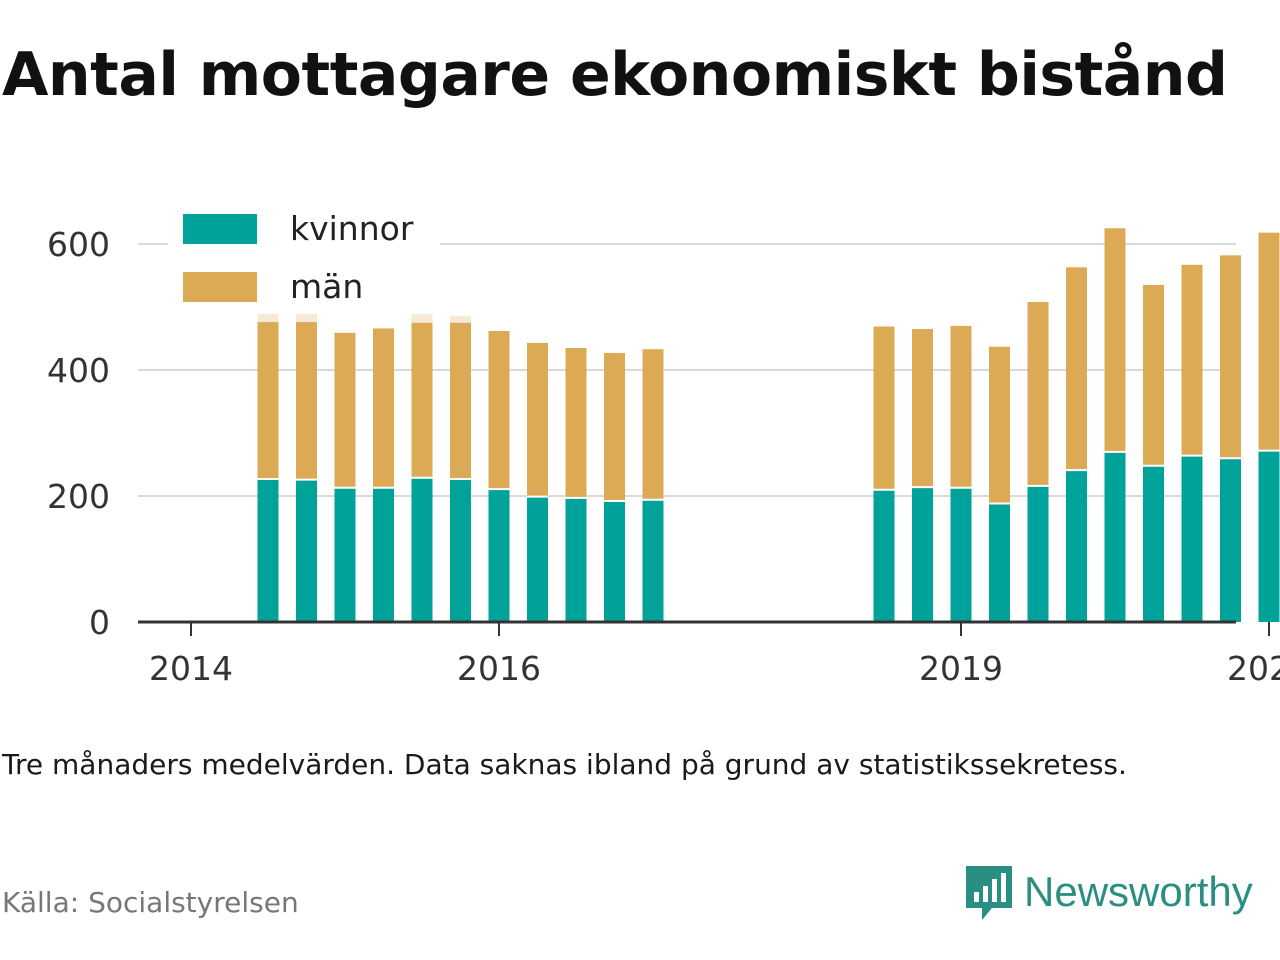  Describe the element at coordinates (326, 286) in the screenshot. I see `legend-label-man: män` at that location.